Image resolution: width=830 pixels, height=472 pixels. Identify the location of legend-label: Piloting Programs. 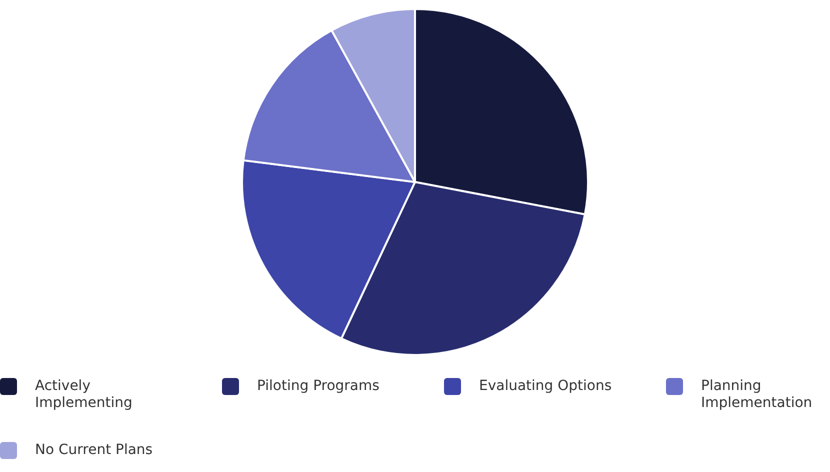
(318, 386).